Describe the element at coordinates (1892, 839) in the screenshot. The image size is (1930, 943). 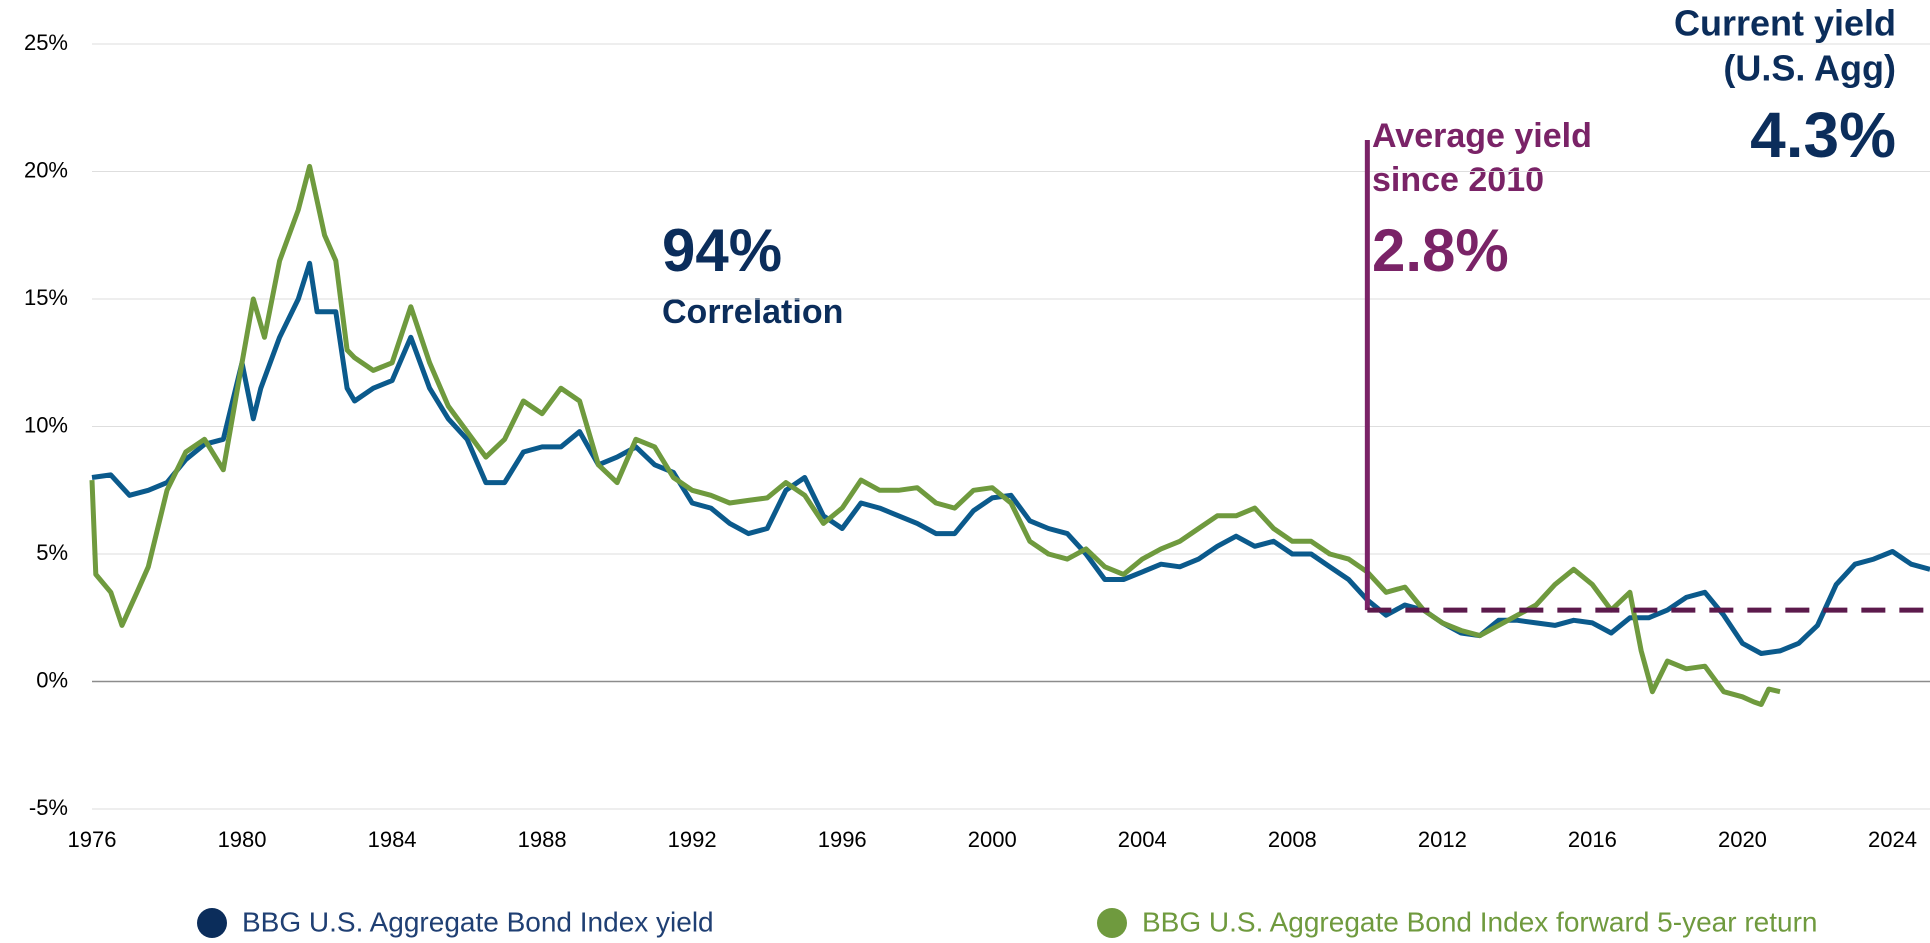
I see `x-tick-label: 2024` at that location.